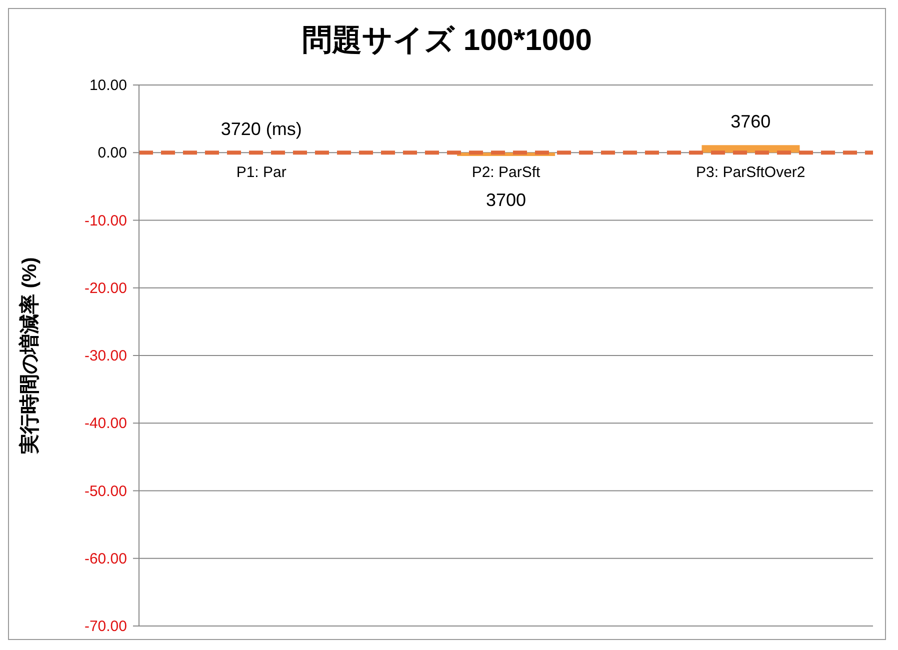  What do you see at coordinates (105, 626) in the screenshot?
I see `y-tick-label: -70.00` at bounding box center [105, 626].